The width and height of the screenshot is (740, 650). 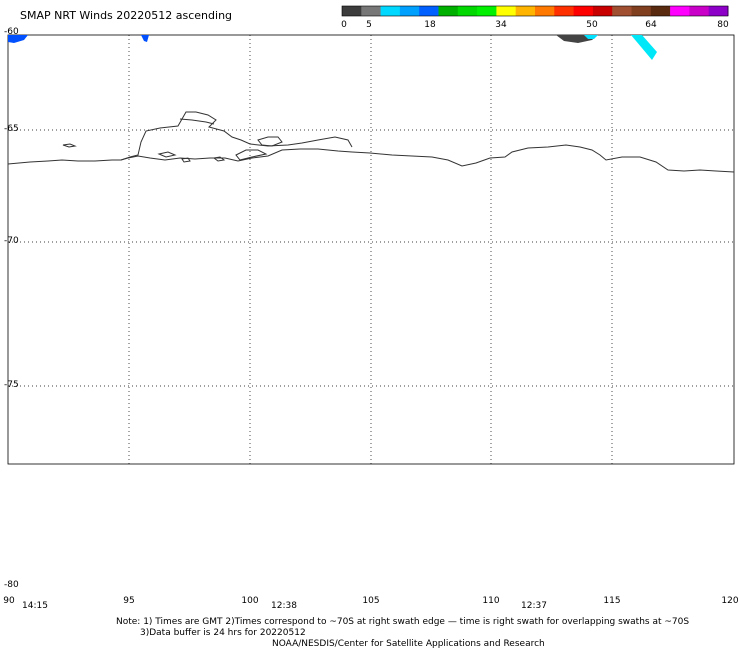 What do you see at coordinates (430, 25) in the screenshot?
I see `colorbar-tick-18: 18` at bounding box center [430, 25].